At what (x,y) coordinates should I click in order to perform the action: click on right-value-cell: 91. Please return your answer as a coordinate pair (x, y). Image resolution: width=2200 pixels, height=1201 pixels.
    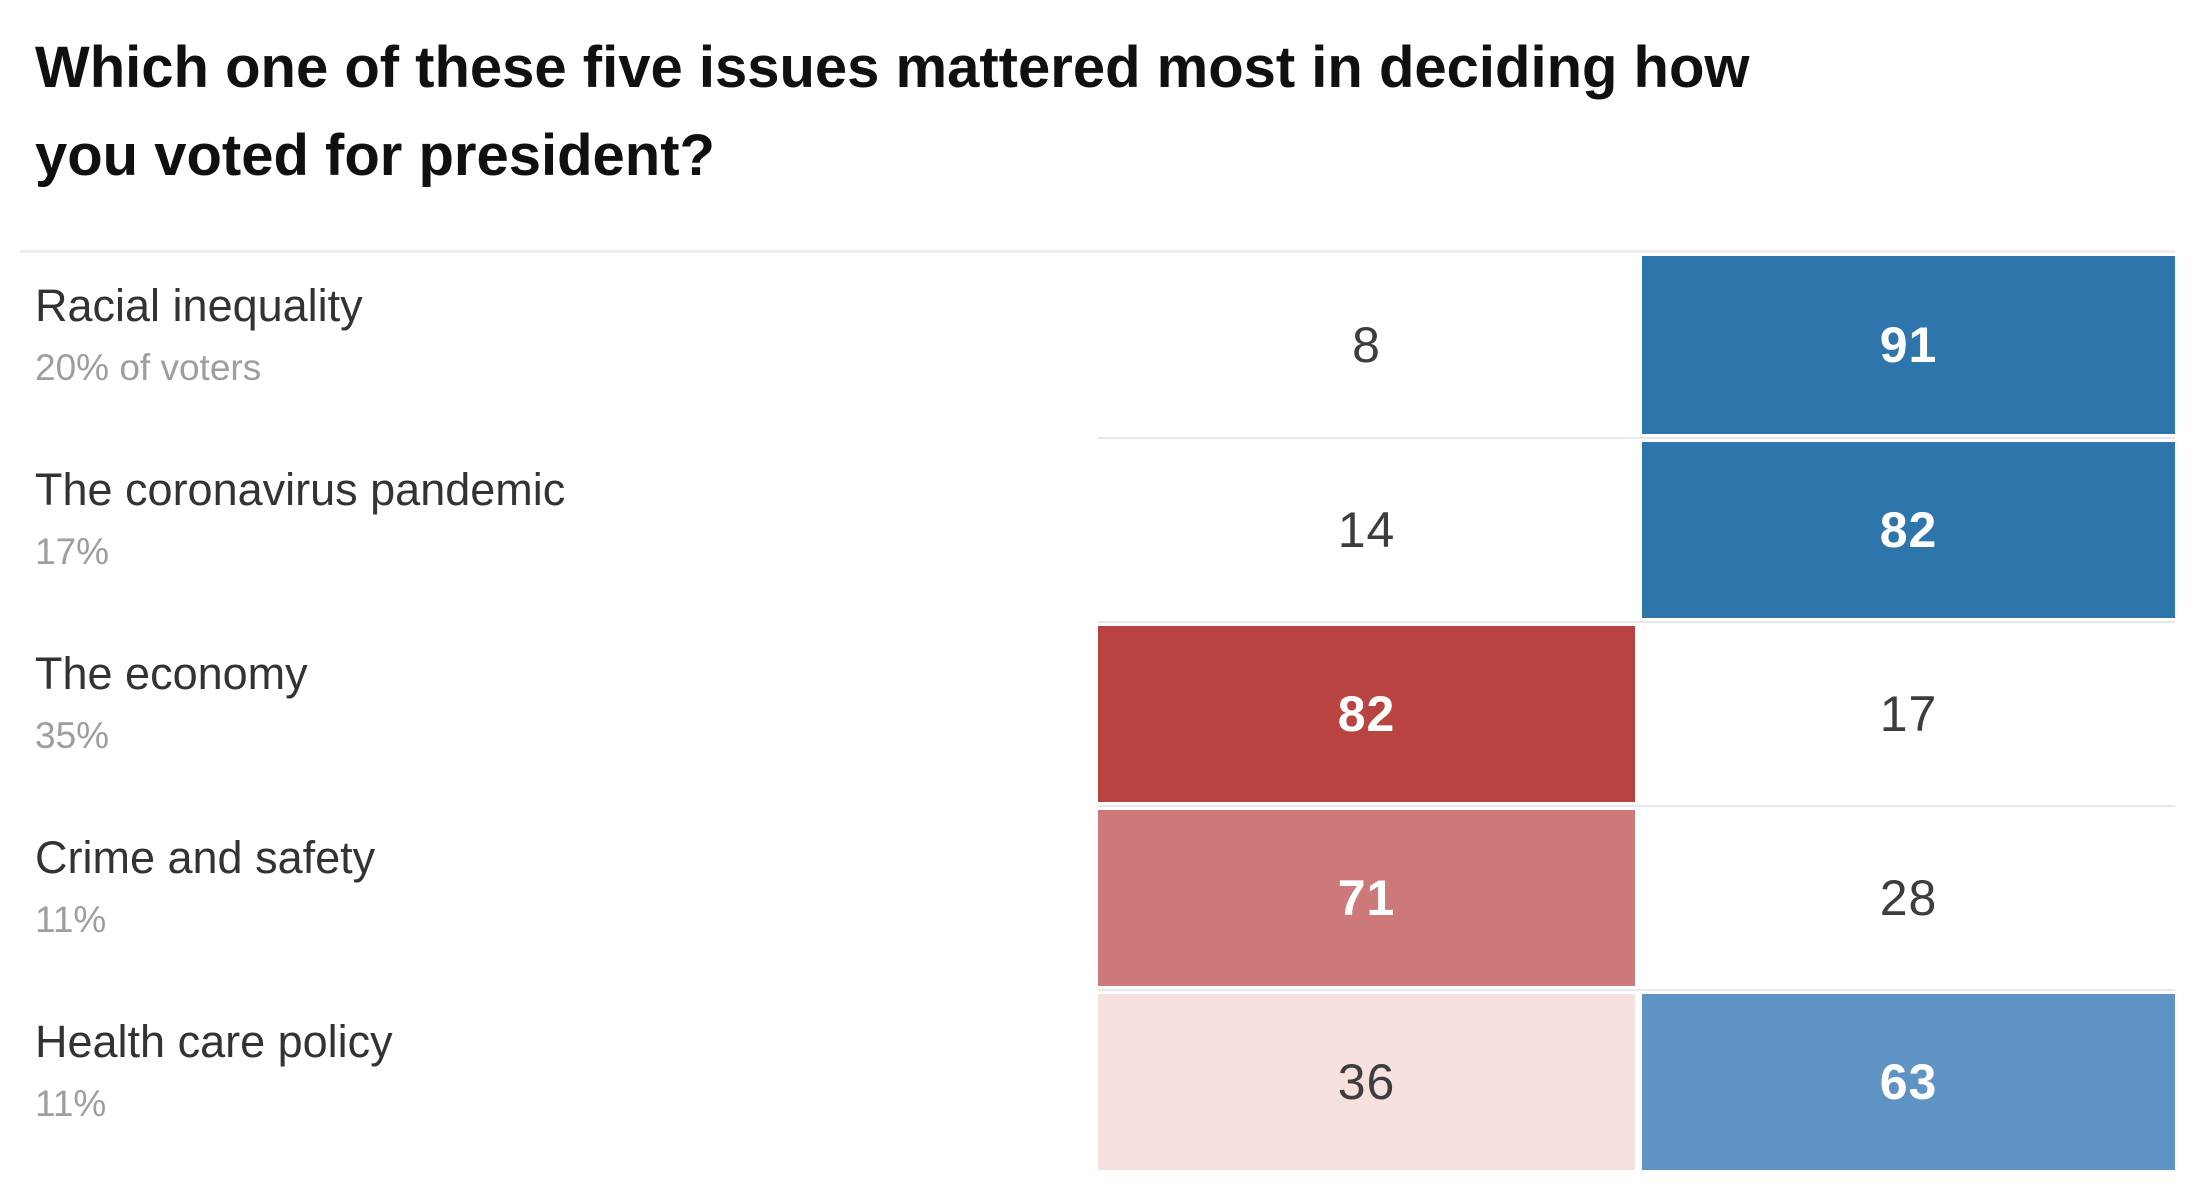
    Looking at the image, I should click on (1908, 345).